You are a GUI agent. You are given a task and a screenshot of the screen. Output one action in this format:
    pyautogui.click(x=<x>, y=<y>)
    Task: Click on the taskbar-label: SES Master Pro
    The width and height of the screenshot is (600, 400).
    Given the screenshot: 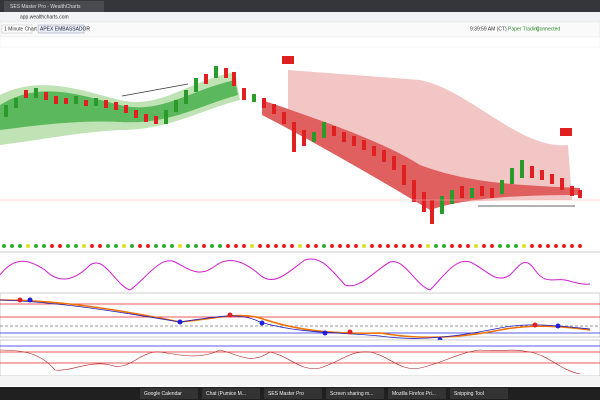 What is the action you would take?
    pyautogui.click(x=286, y=394)
    